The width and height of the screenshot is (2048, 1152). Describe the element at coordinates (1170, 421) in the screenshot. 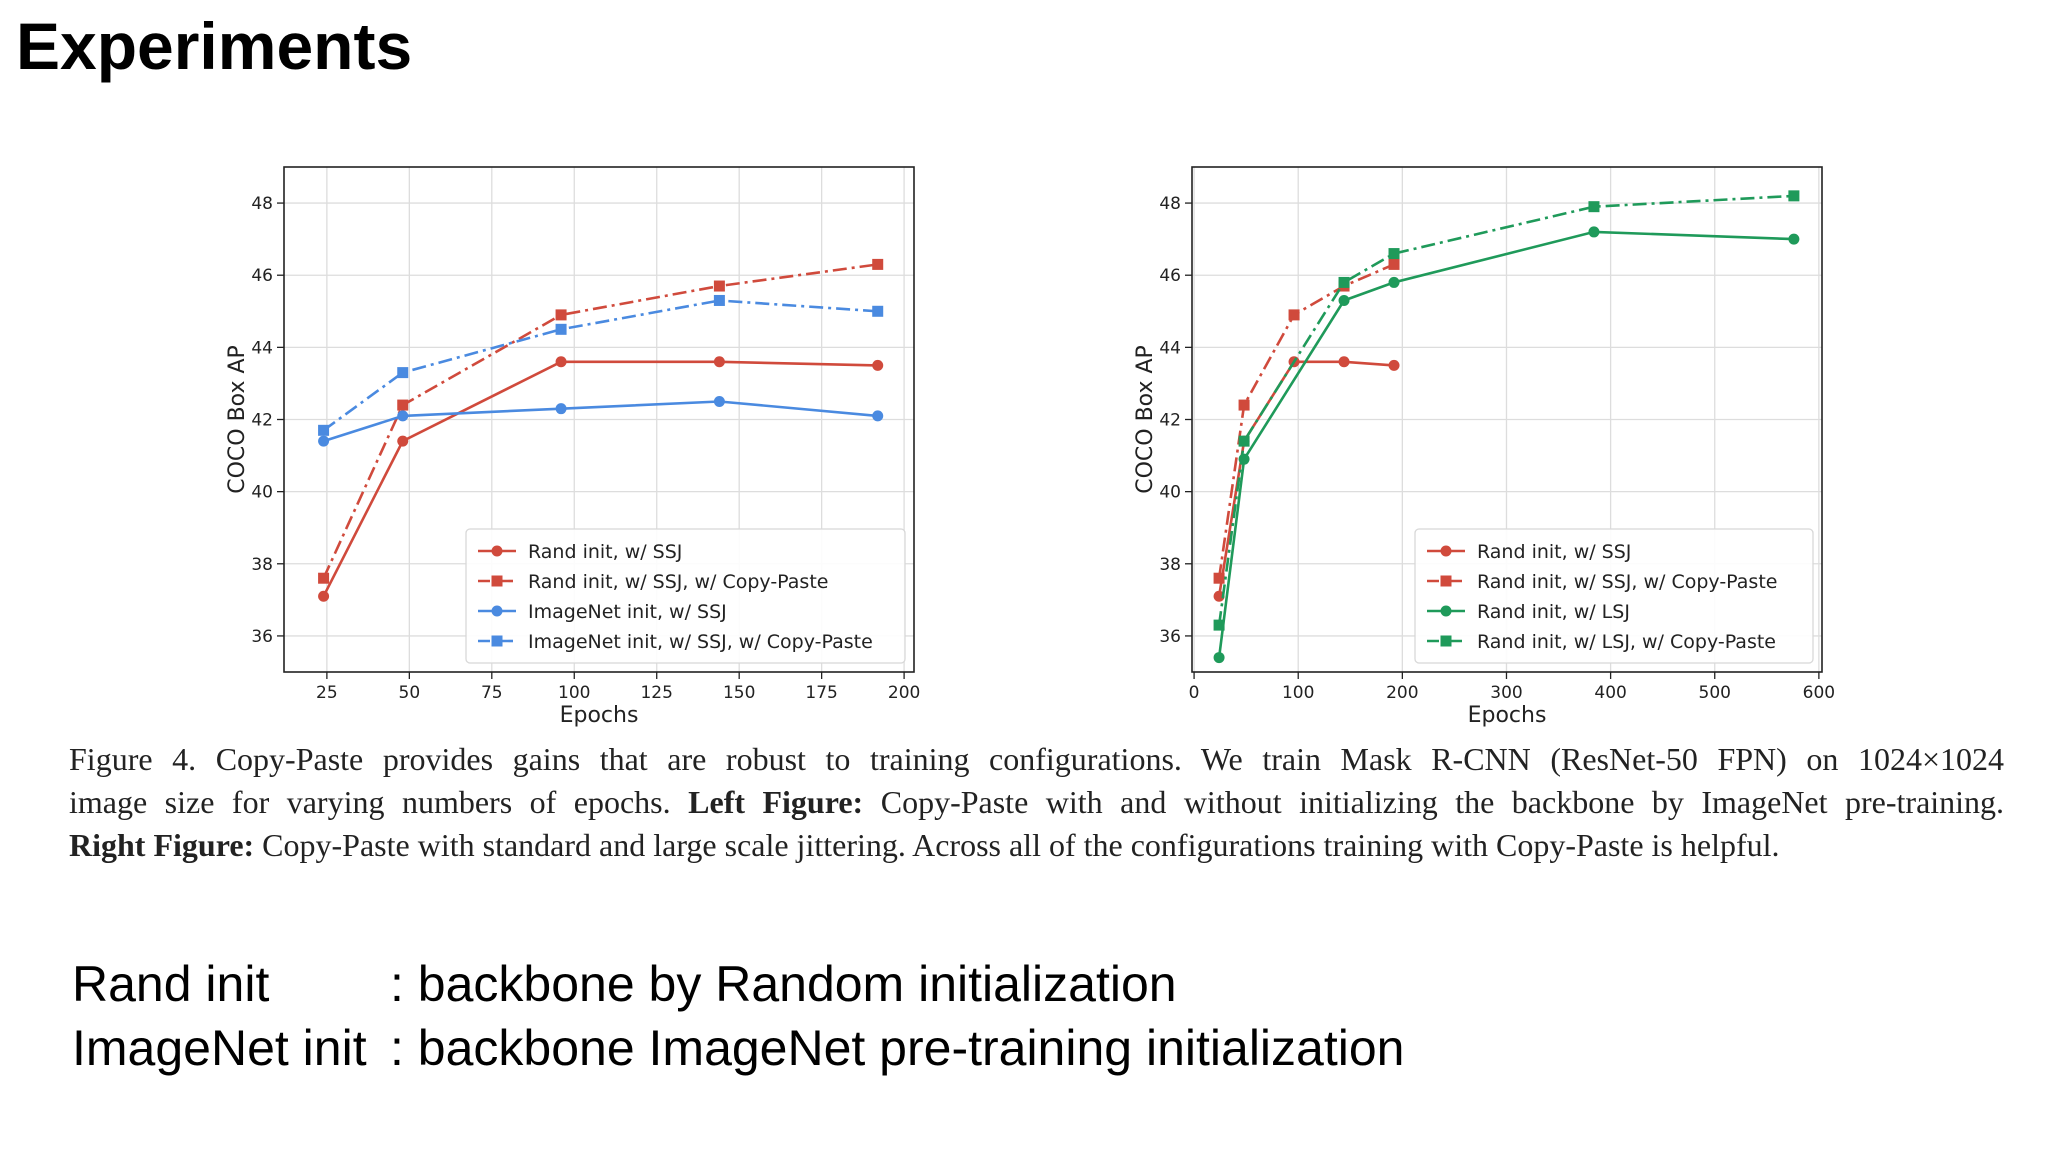

I see `right-chart-y-tick-label: 42` at that location.